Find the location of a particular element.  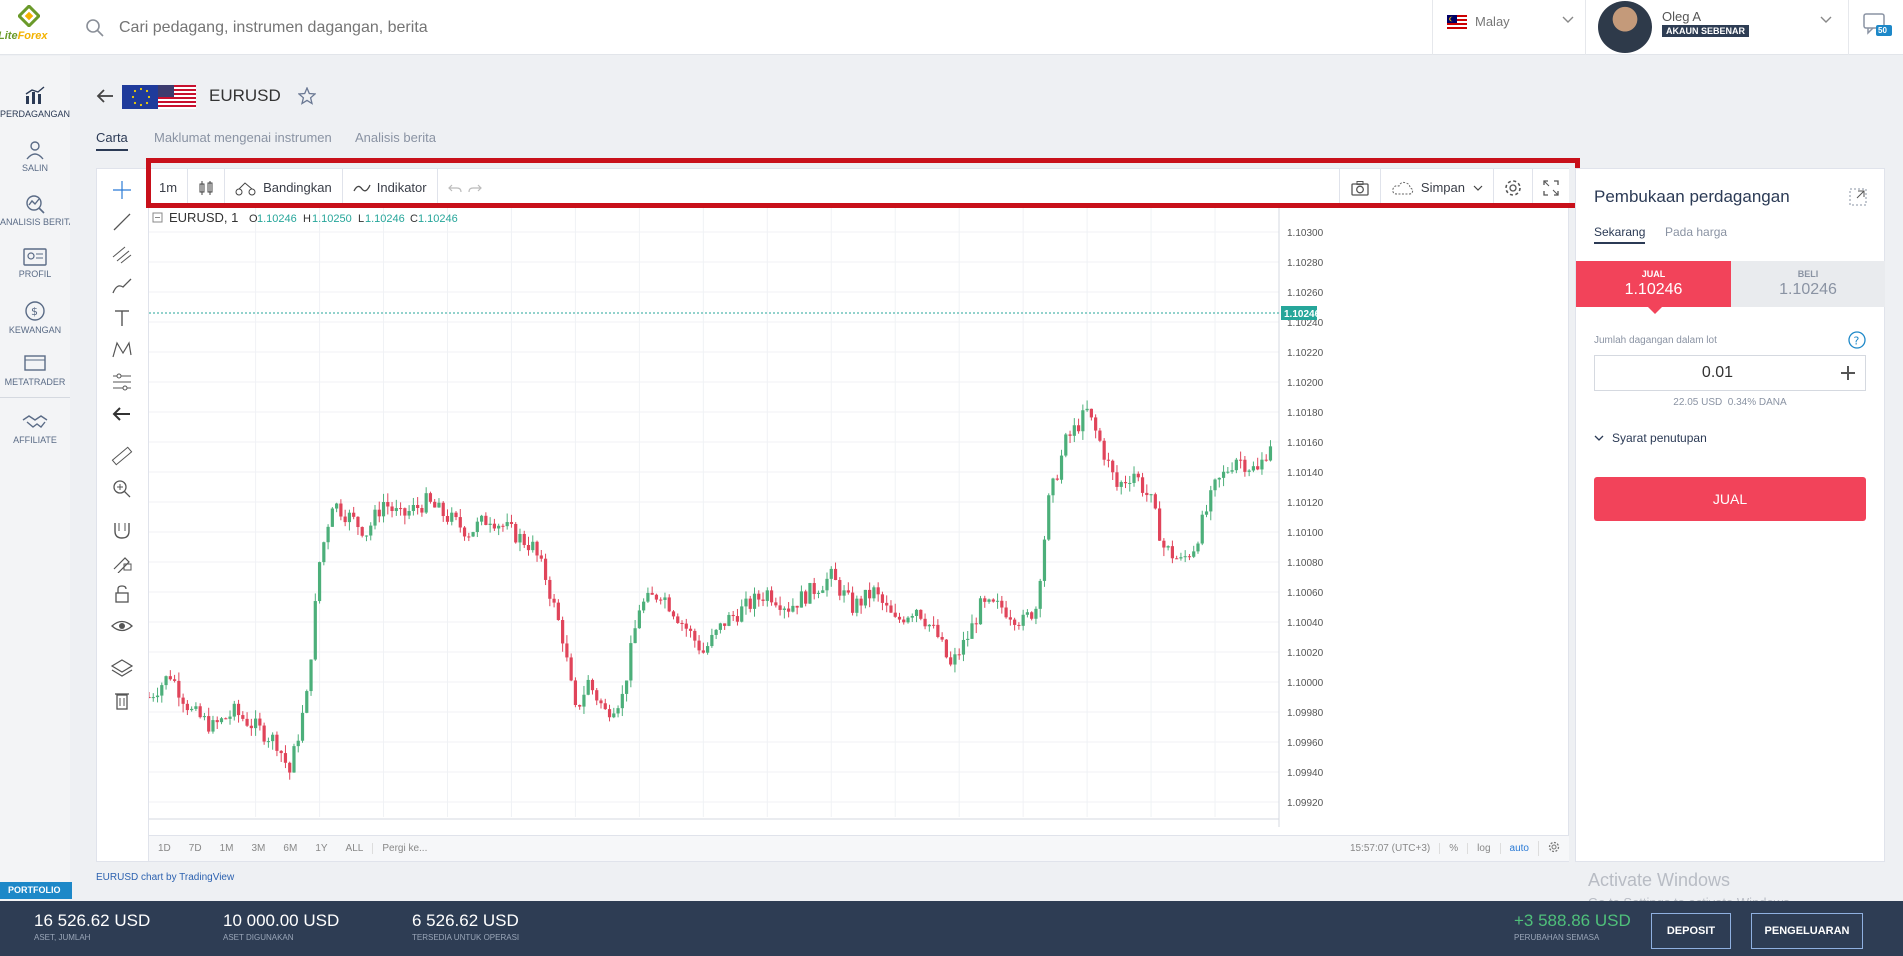

chart-settings-button is located at coordinates (1513, 187).